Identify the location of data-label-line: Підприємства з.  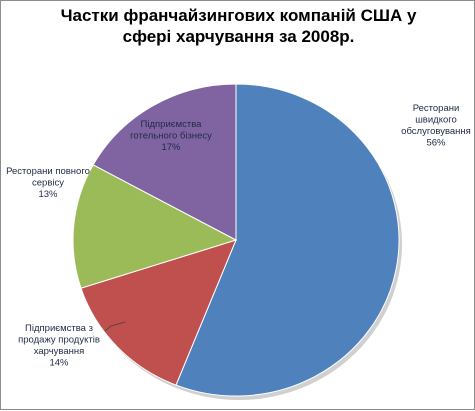
(59, 328).